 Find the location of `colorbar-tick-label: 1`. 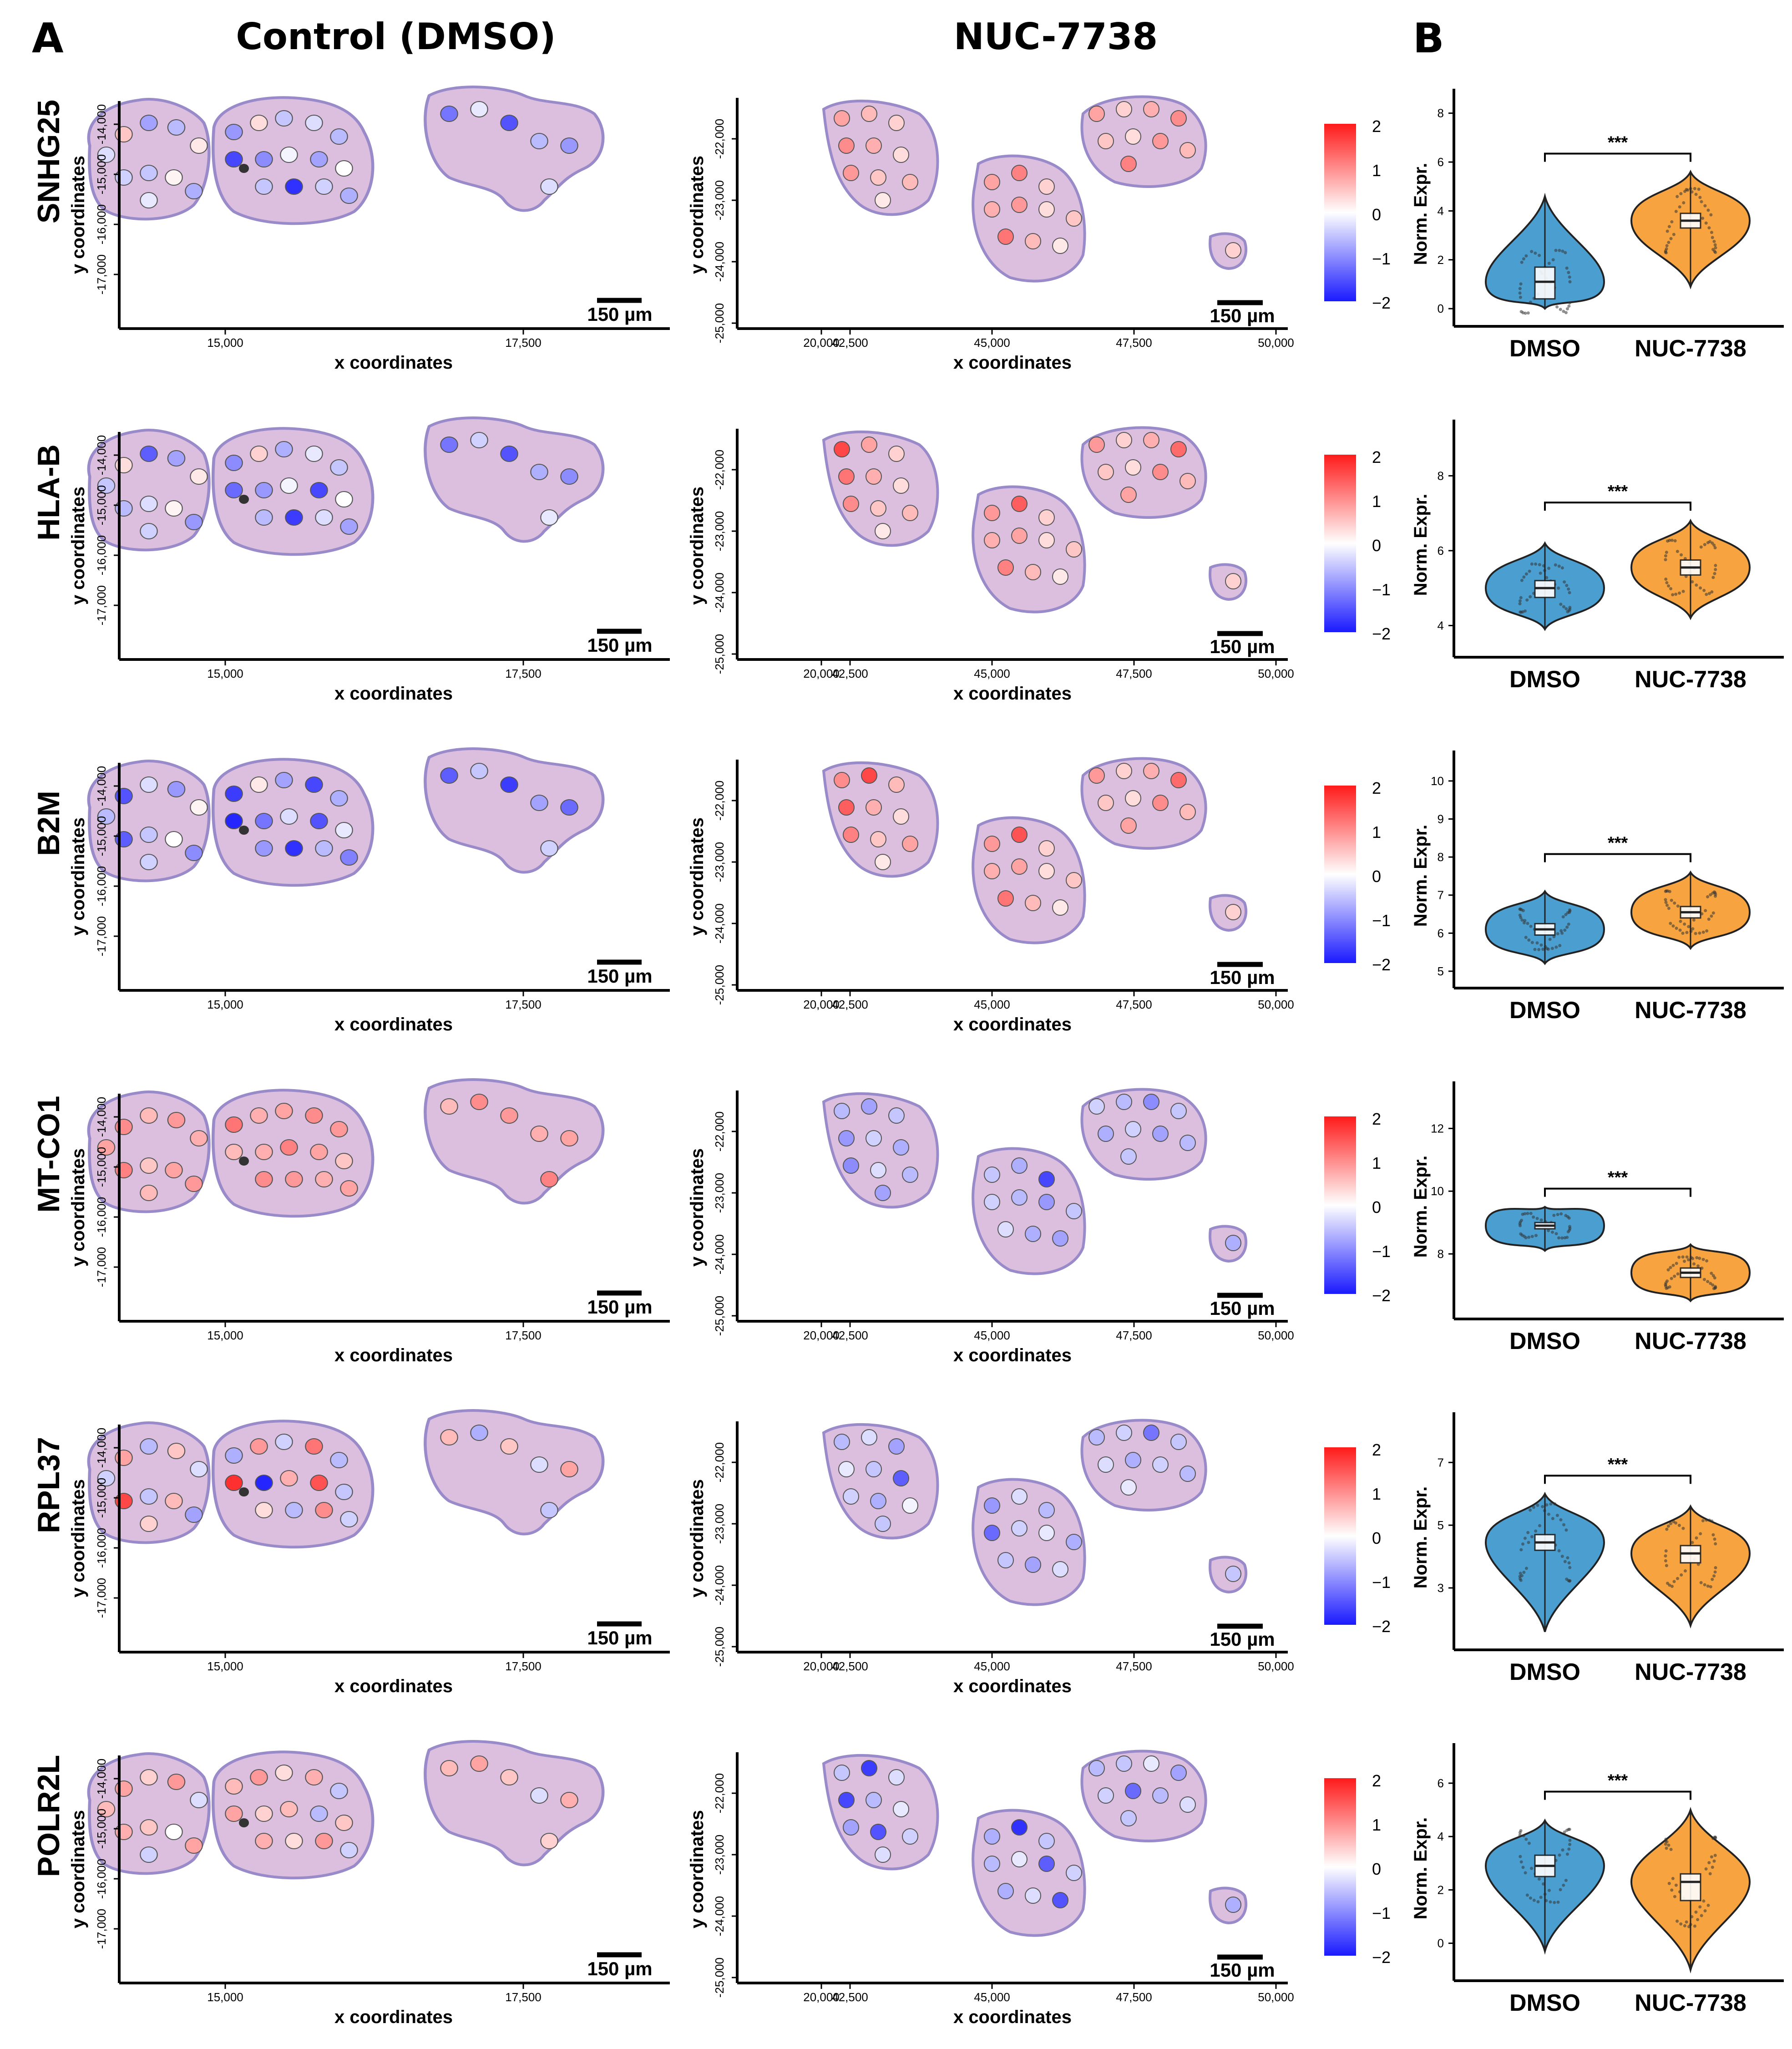

colorbar-tick-label: 1 is located at coordinates (1376, 170).